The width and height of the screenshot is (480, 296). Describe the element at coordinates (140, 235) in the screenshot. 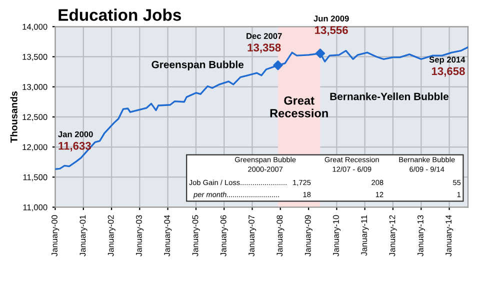

I see `x-tick-label: January-03` at that location.